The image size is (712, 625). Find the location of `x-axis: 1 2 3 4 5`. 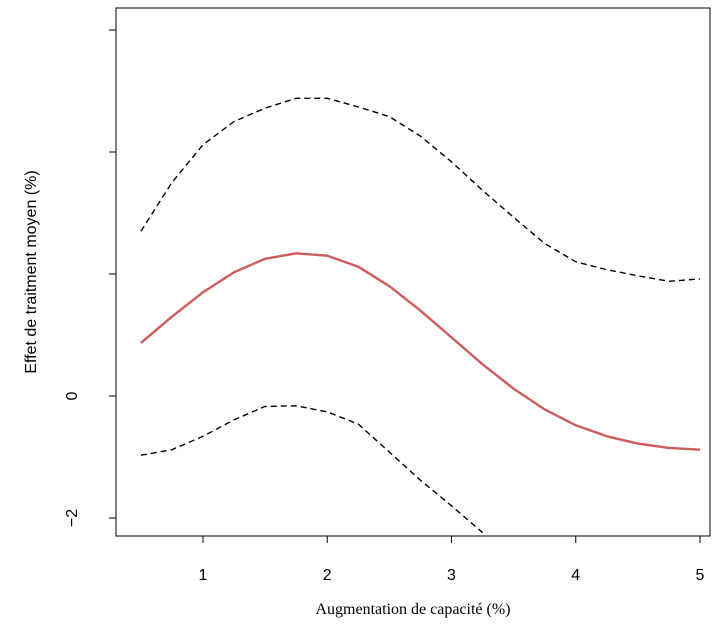

x-axis: 1 2 3 4 5 is located at coordinates (452, 559).